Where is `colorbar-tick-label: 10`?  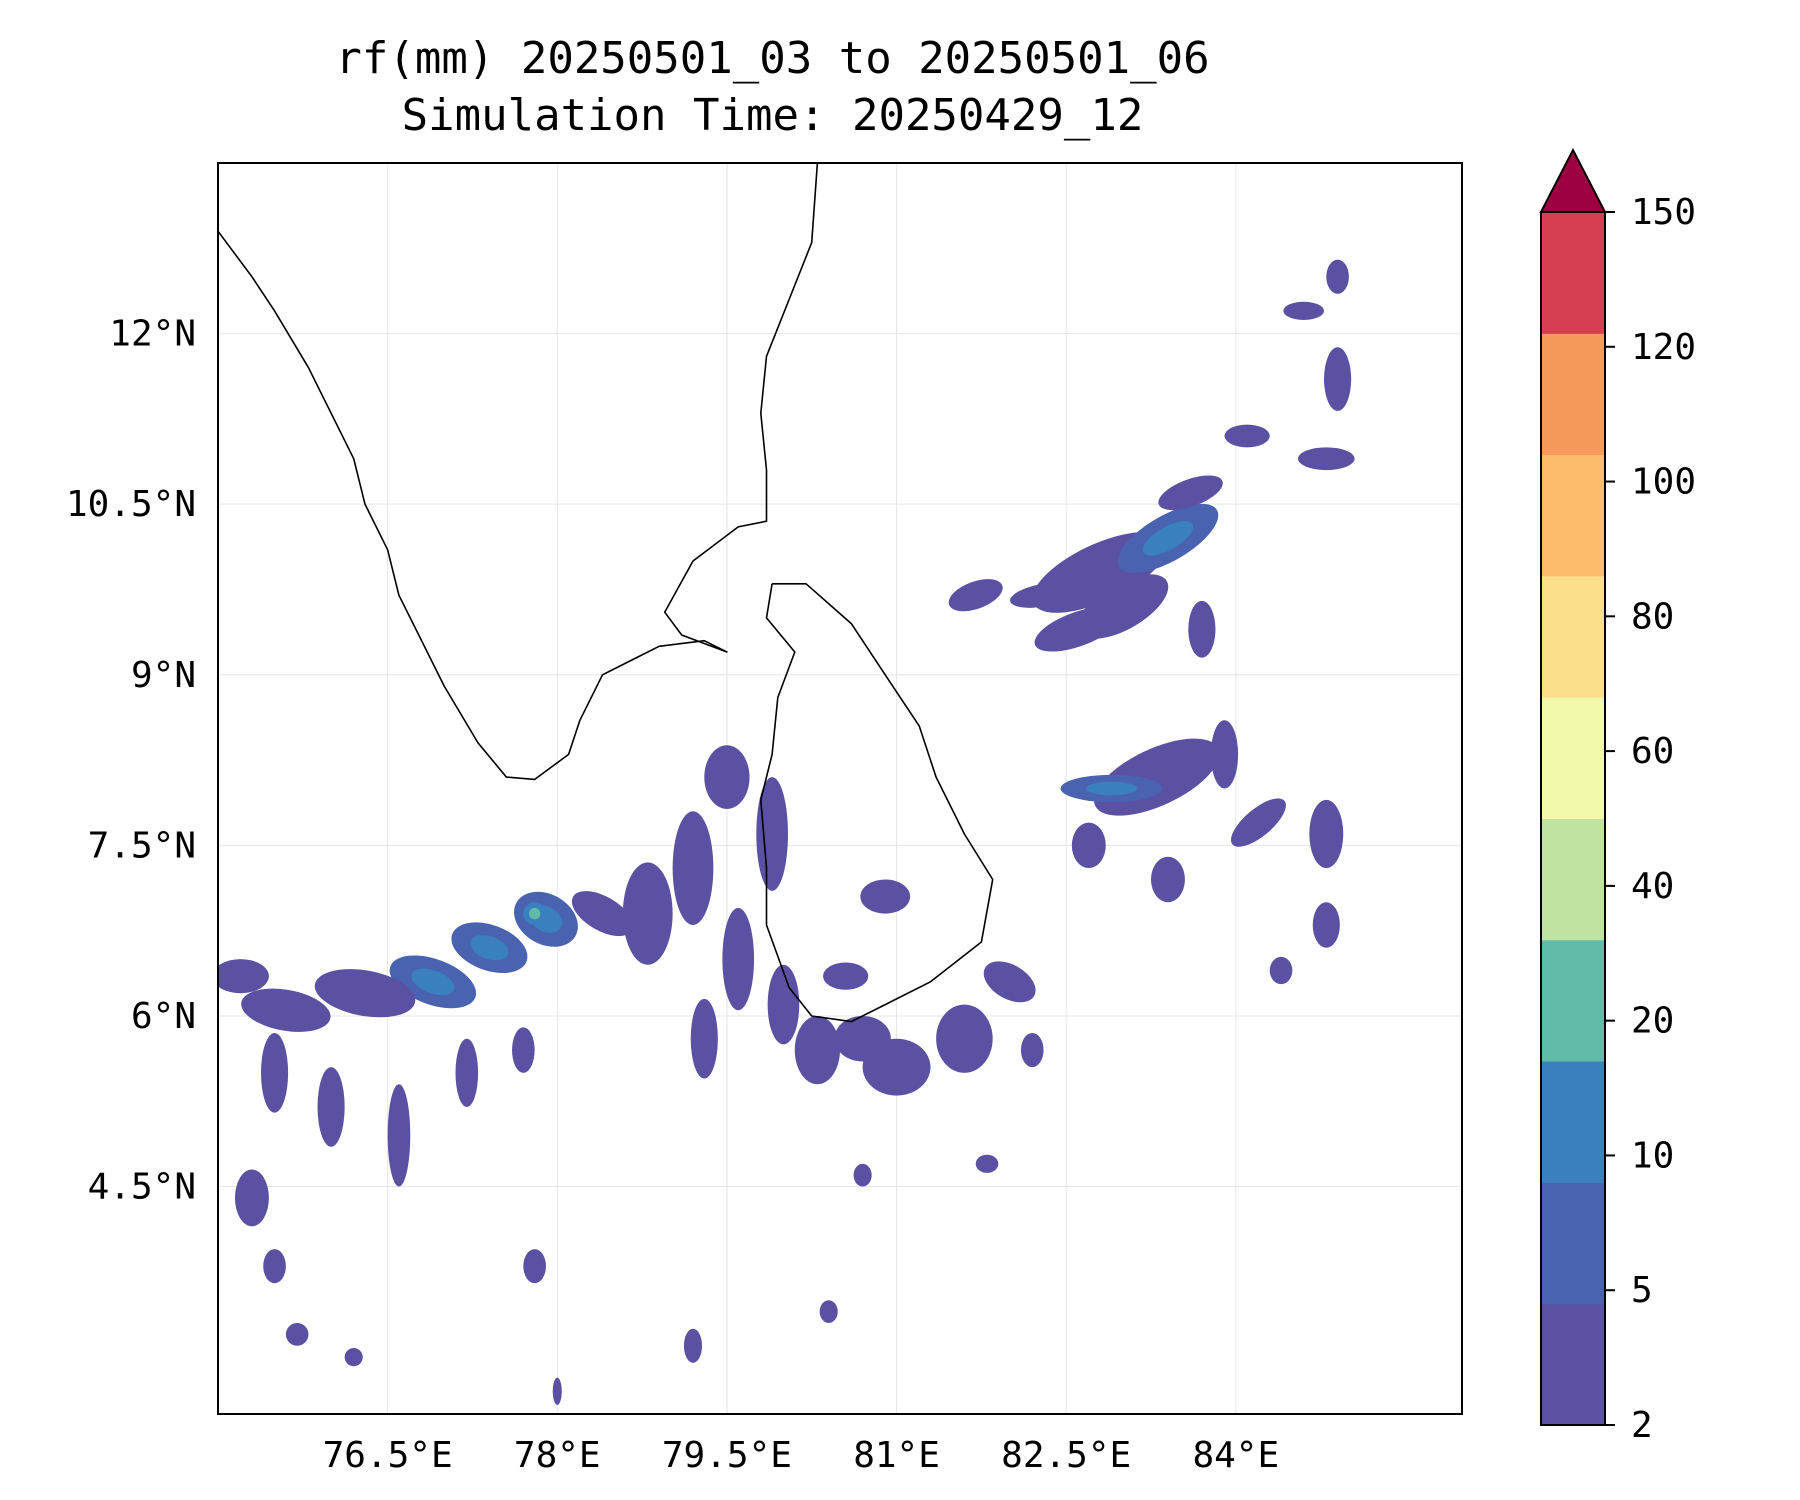 colorbar-tick-label: 10 is located at coordinates (1652, 1155).